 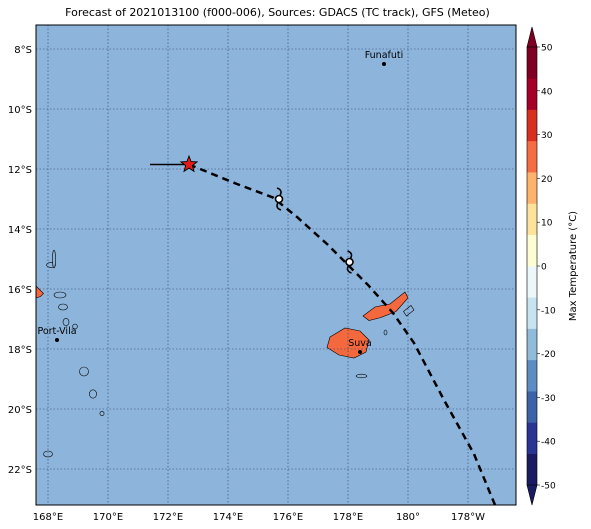 I want to click on city-marker: Funafuti, so click(x=384, y=58).